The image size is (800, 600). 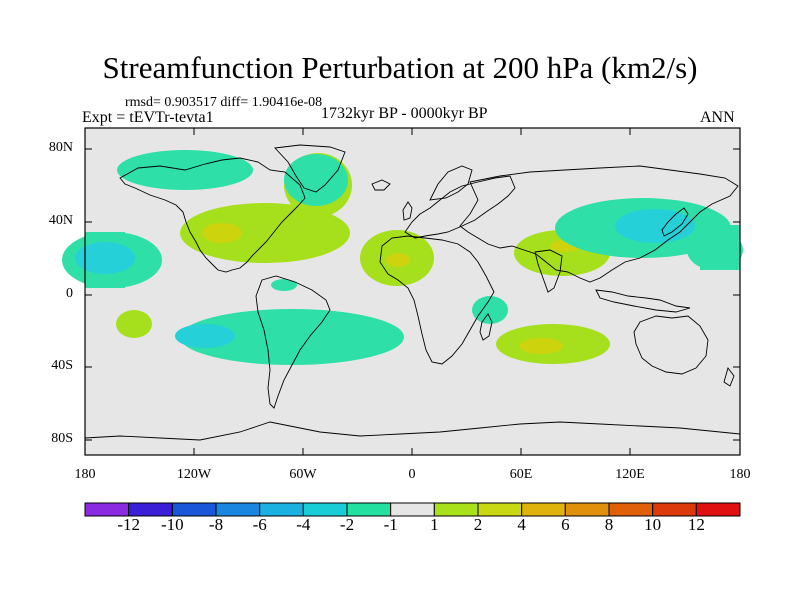 I want to click on lat-label: 40S, so click(x=62, y=365).